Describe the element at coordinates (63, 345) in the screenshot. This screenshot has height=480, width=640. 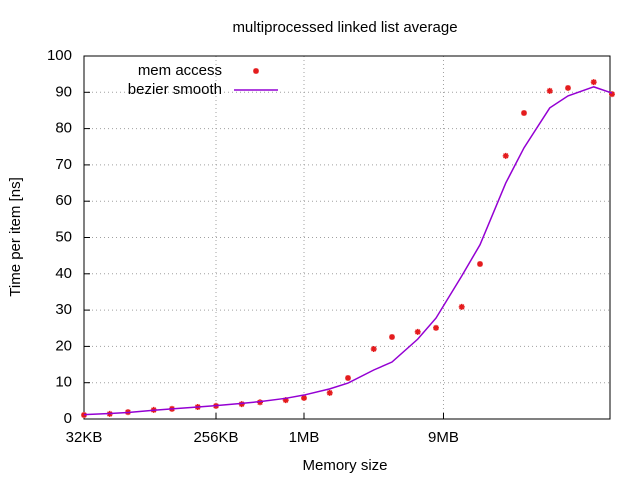
I see `y-tick-label: 20` at that location.